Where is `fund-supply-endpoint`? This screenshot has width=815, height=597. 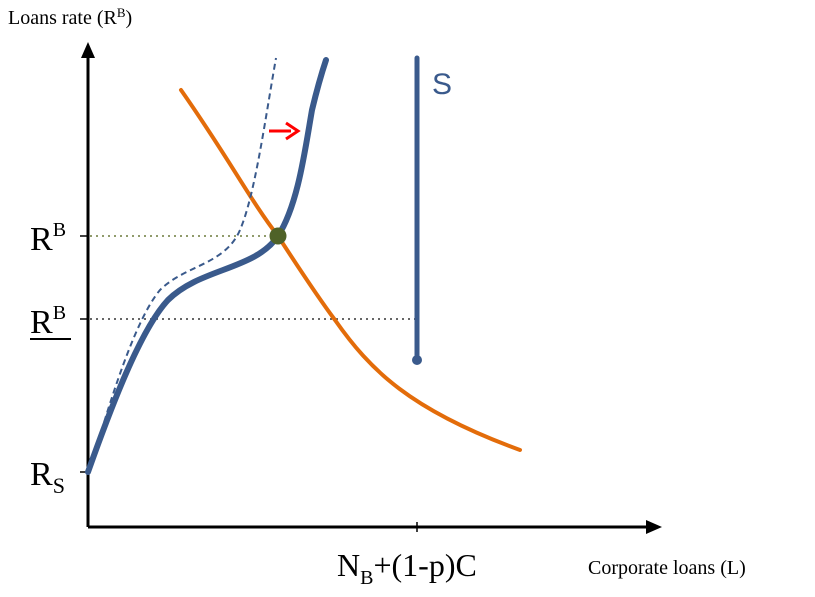
fund-supply-endpoint is located at coordinates (417, 360).